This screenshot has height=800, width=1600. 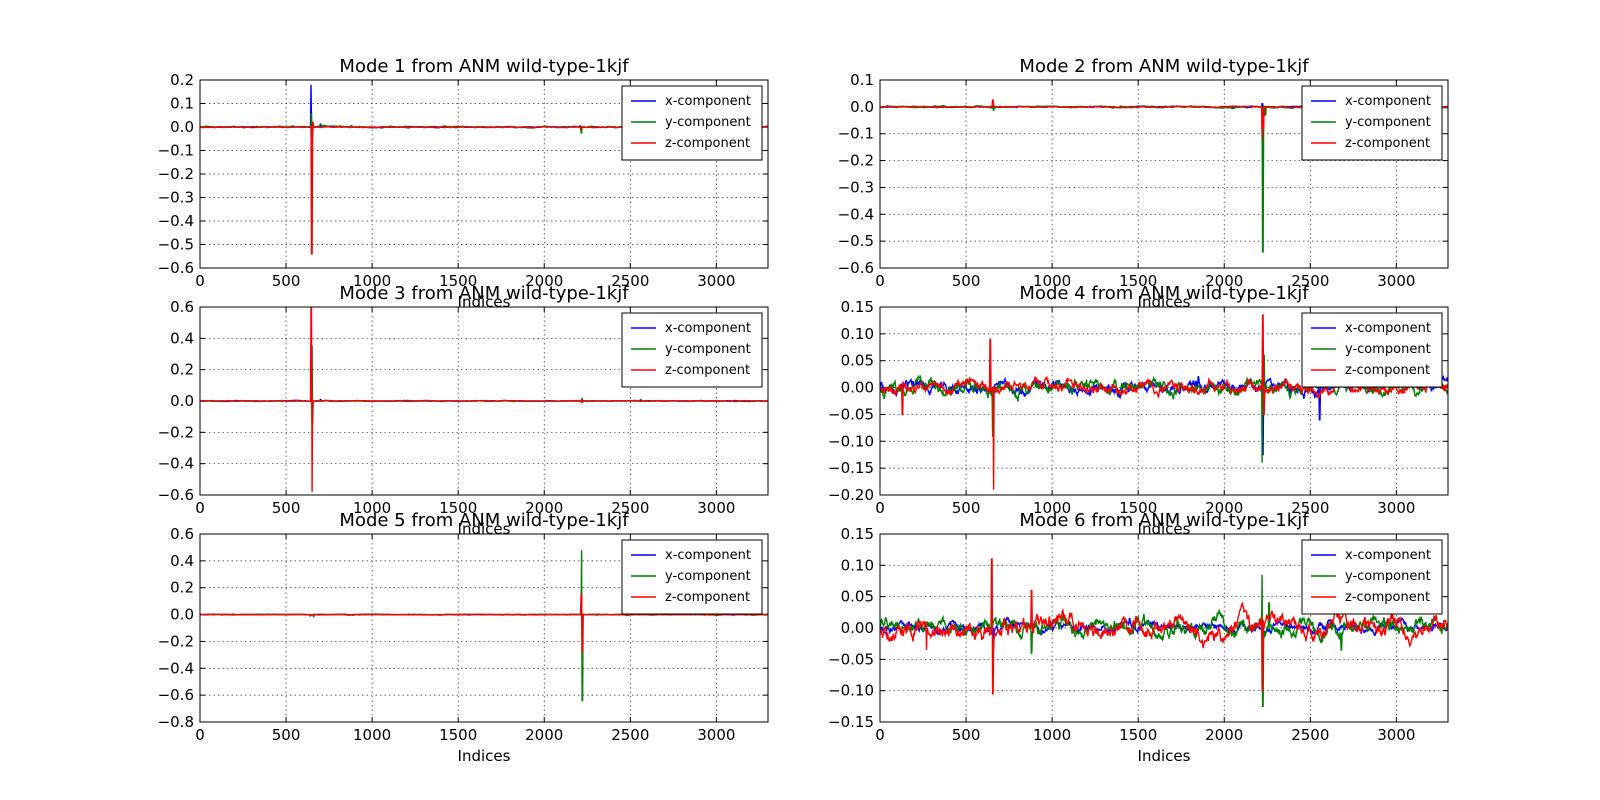 What do you see at coordinates (857, 534) in the screenshot?
I see `y-tick-label: 0.15` at bounding box center [857, 534].